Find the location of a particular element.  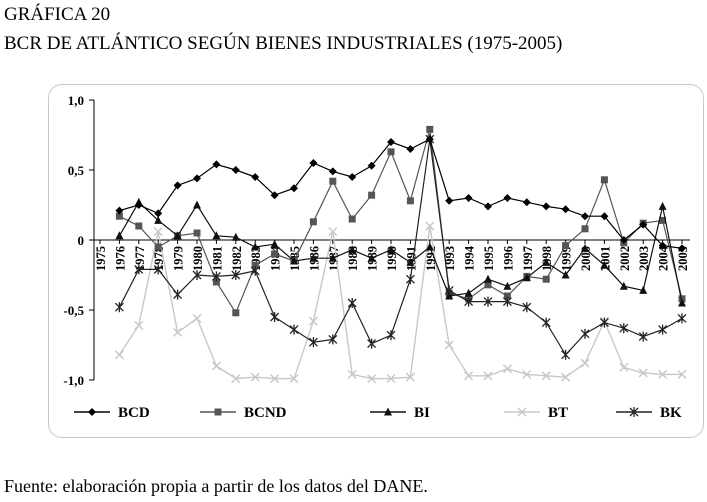

legend-label-bcd: BCD is located at coordinates (134, 413).